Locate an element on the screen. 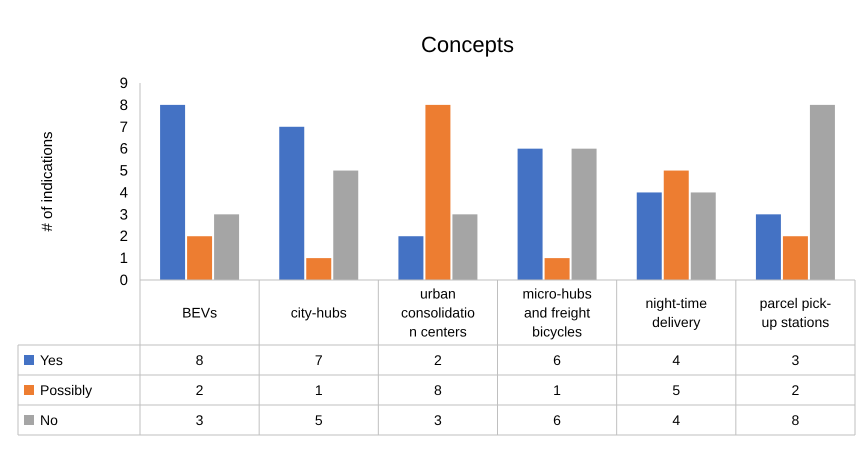 The height and width of the screenshot is (451, 863). legend-label: No is located at coordinates (49, 420).